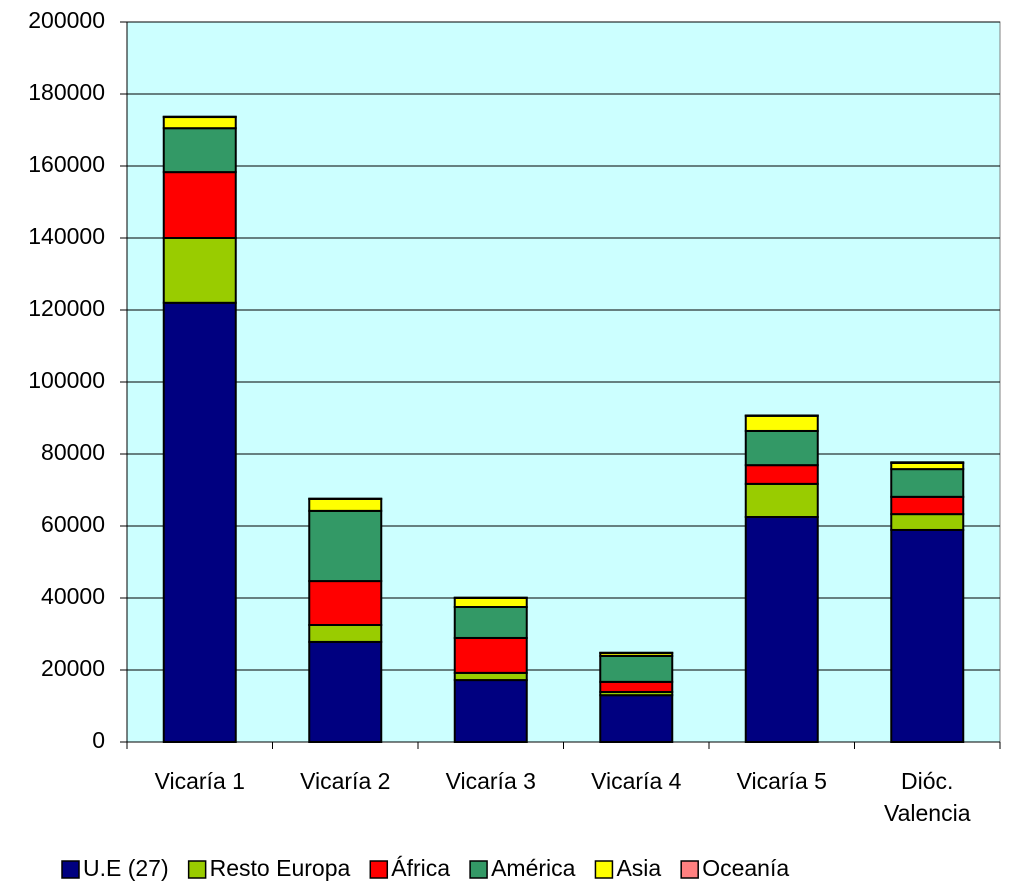 Image resolution: width=1011 pixels, height=893 pixels. I want to click on y-tick-label: 60000, so click(73, 524).